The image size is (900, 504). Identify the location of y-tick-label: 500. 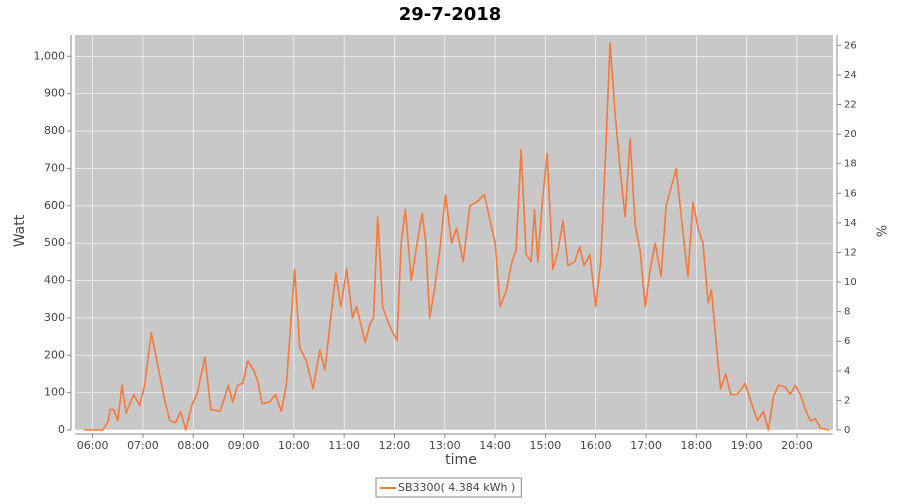
(54, 242).